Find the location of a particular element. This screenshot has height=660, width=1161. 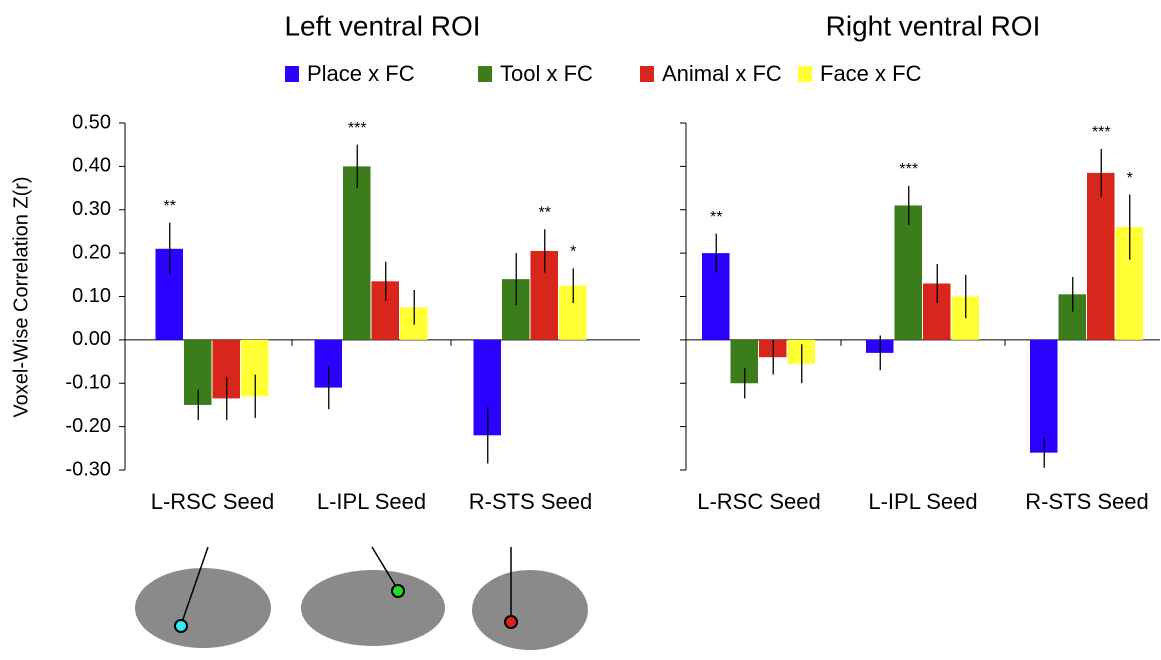

legend-label: Place x FC is located at coordinates (361, 73).